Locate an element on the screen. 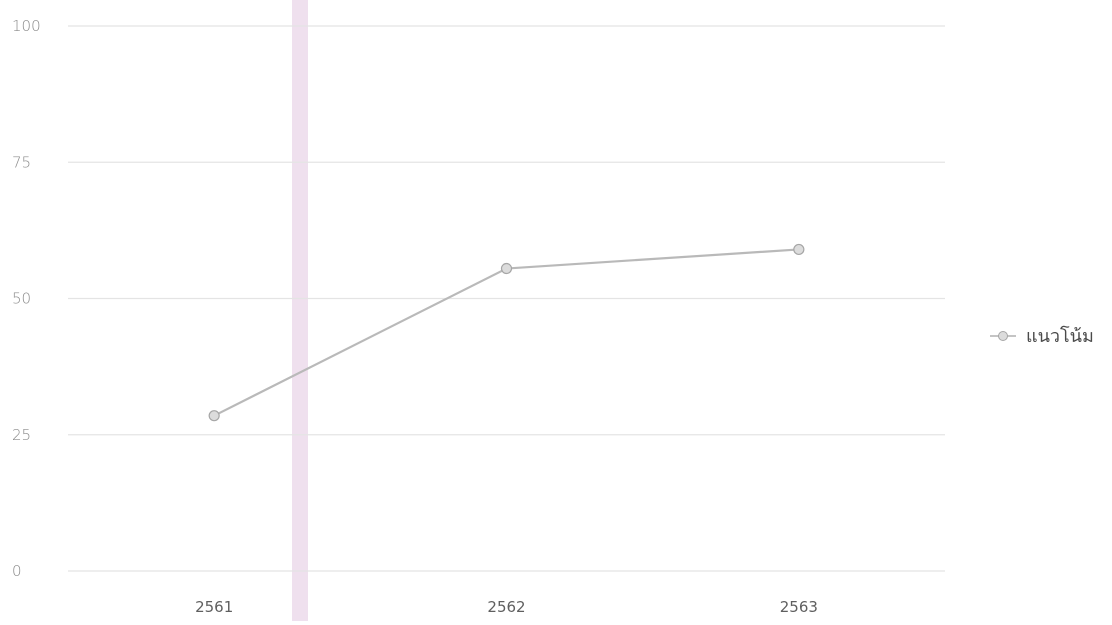  legend-label: แนวโน้ม is located at coordinates (1060, 336).